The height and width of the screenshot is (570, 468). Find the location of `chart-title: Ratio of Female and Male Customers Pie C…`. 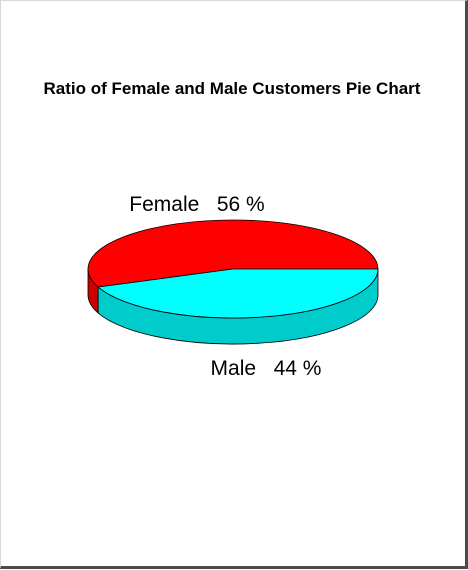

chart-title: Ratio of Female and Male Customers Pie C… is located at coordinates (232, 88).